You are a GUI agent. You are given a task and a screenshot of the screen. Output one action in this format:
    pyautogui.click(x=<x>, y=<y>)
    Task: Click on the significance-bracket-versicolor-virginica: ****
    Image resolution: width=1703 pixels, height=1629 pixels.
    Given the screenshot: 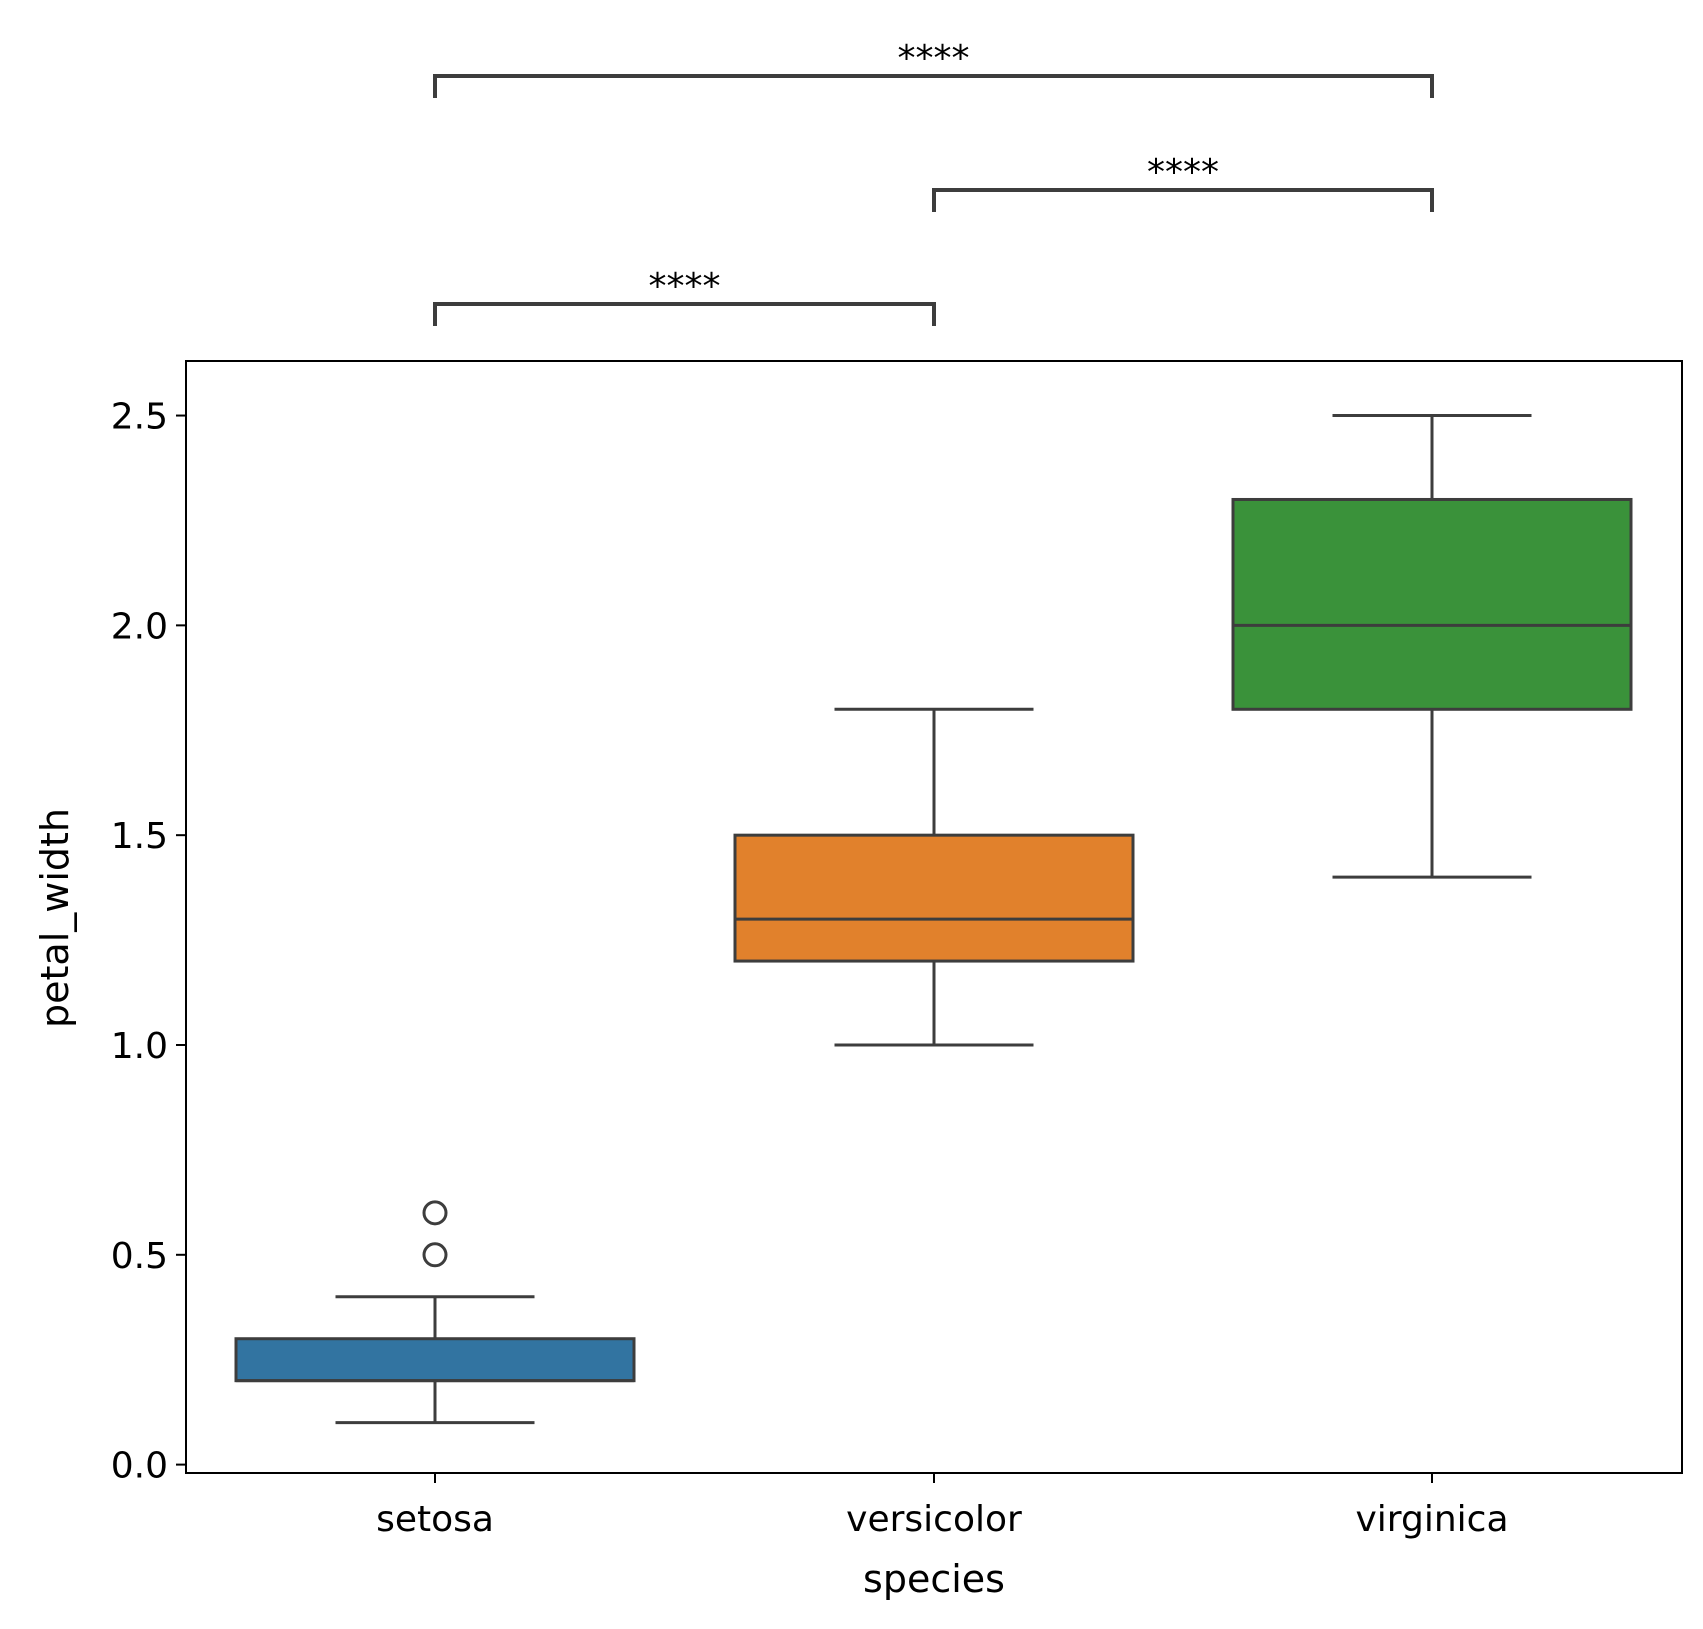 What is the action you would take?
    pyautogui.click(x=1183, y=182)
    